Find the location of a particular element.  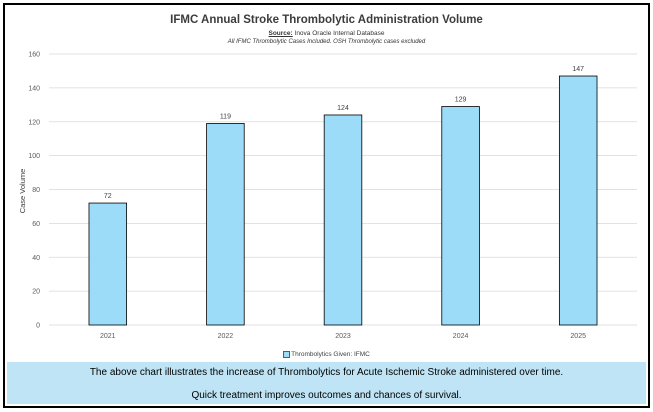

data-label-2024: 129 is located at coordinates (461, 100).